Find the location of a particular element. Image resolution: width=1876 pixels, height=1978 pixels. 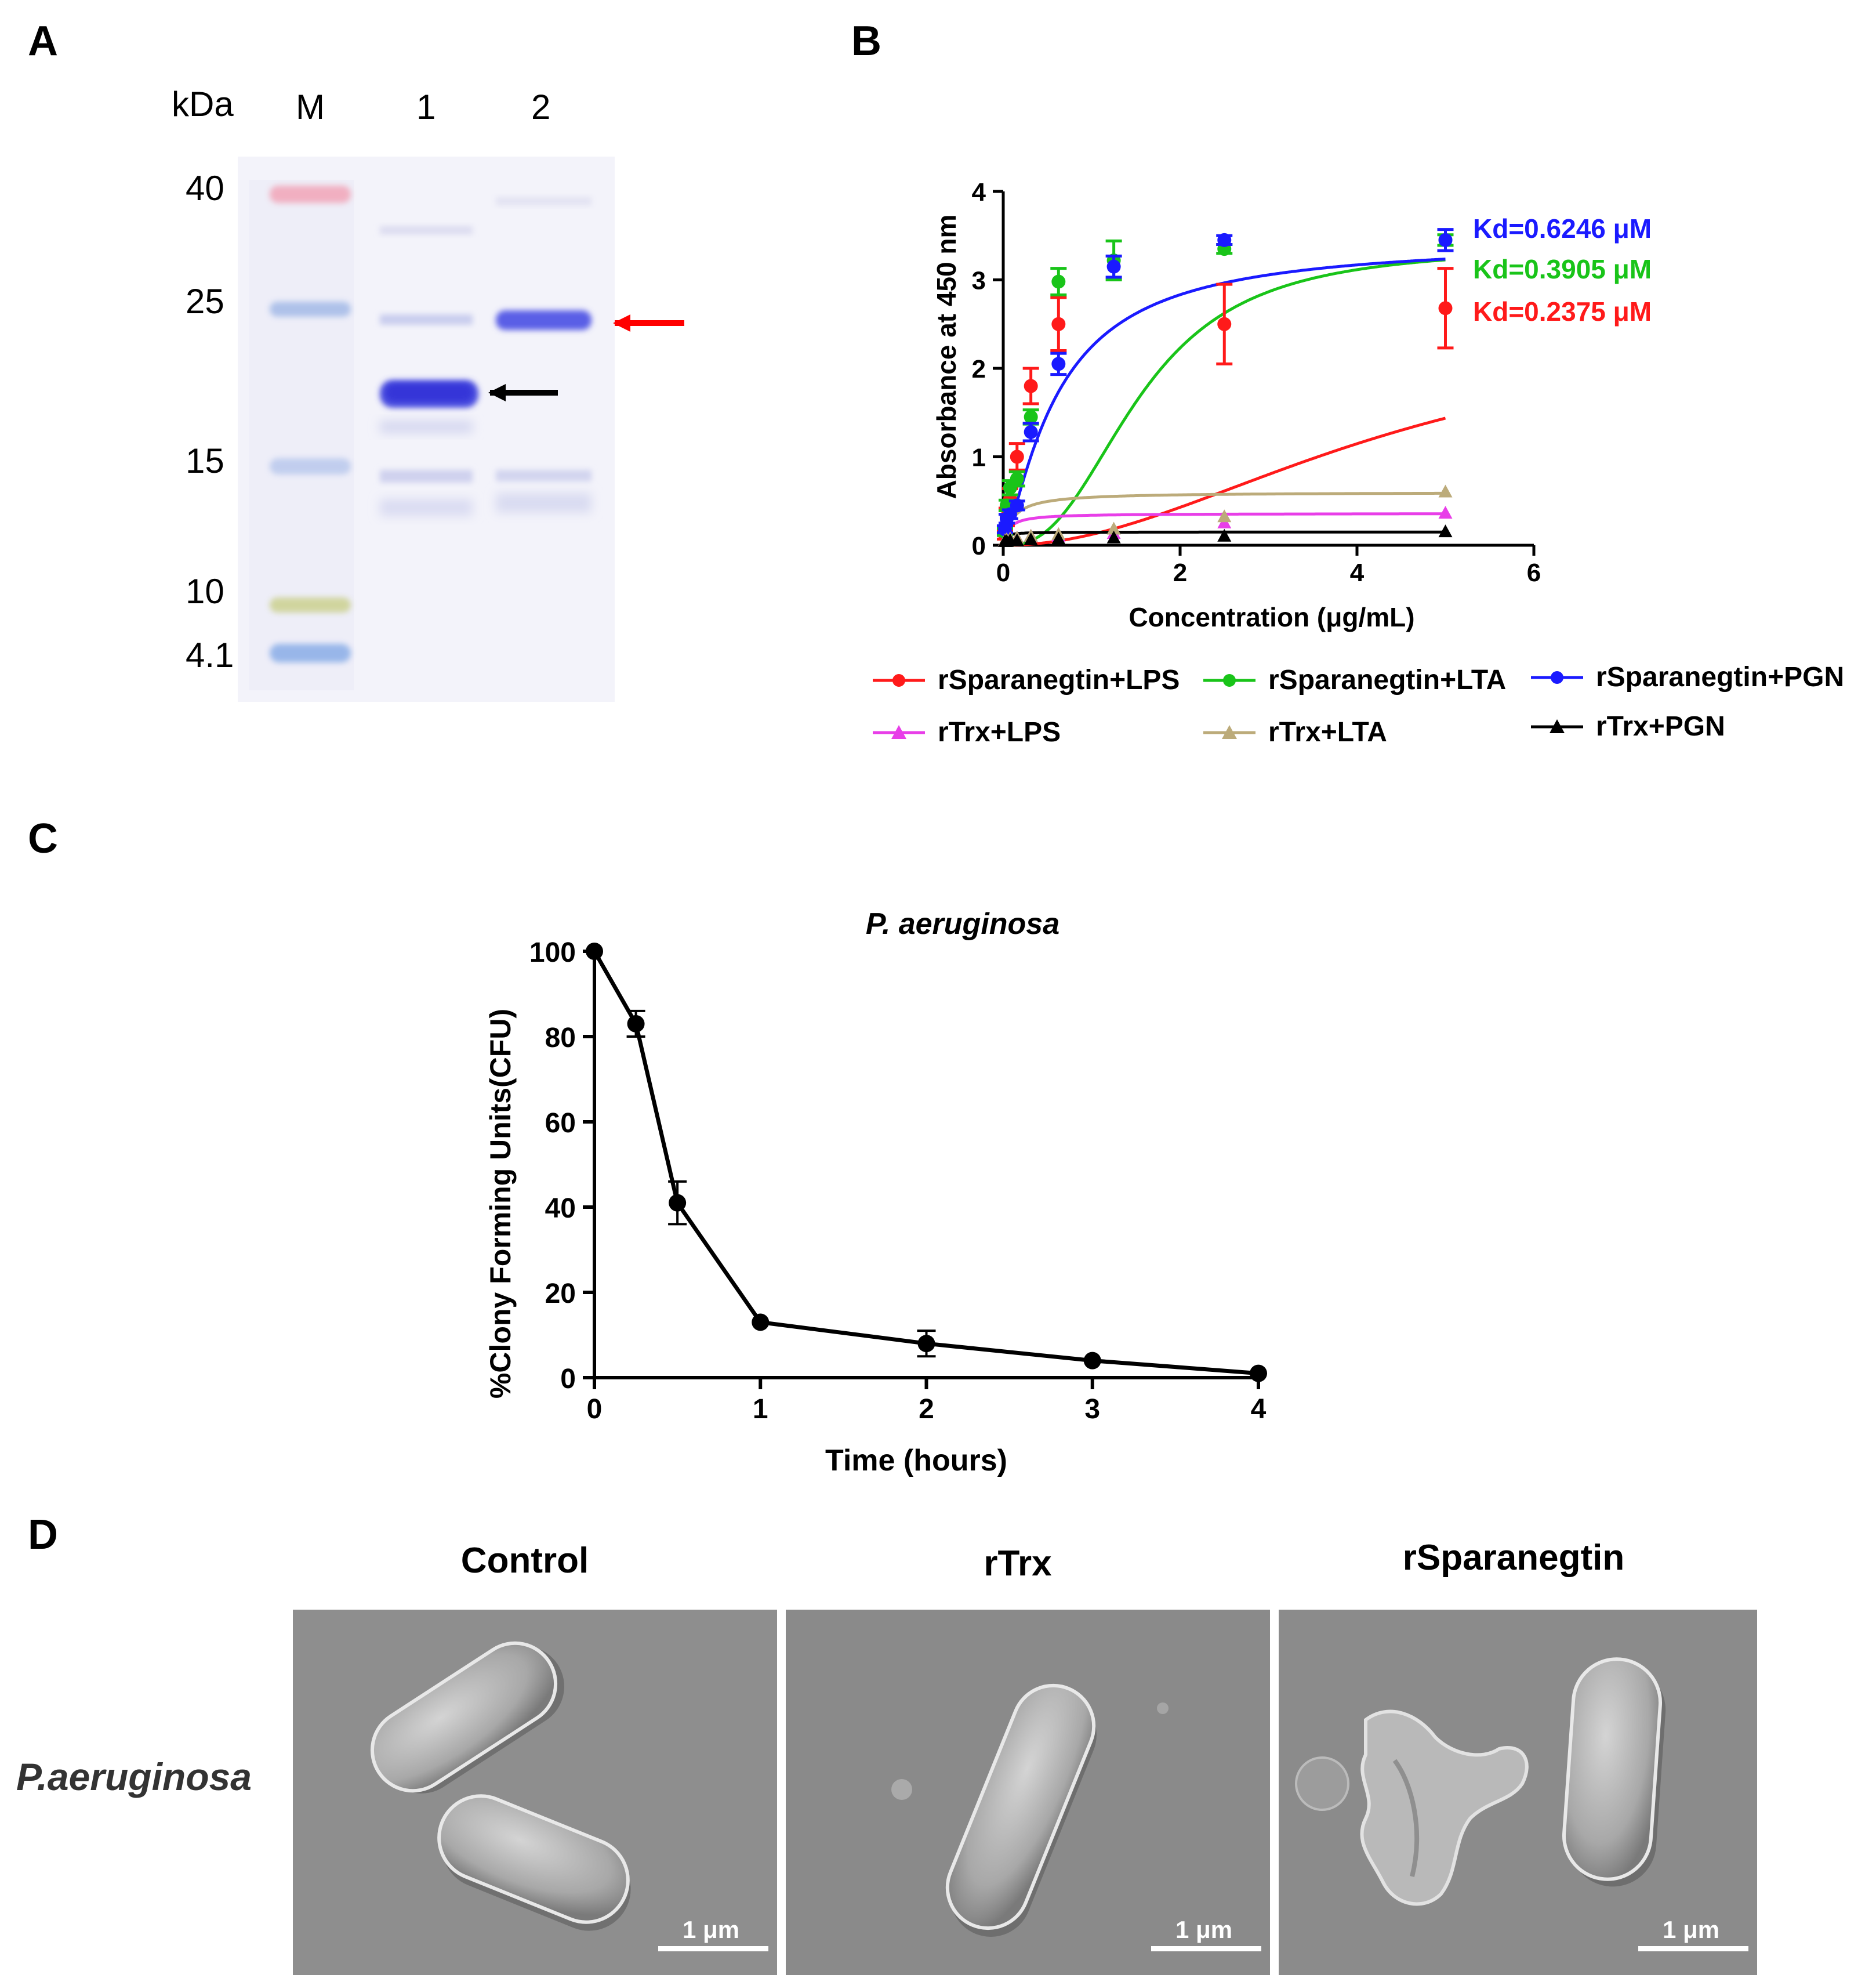

x-tick-label: 3 is located at coordinates (1092, 1409).